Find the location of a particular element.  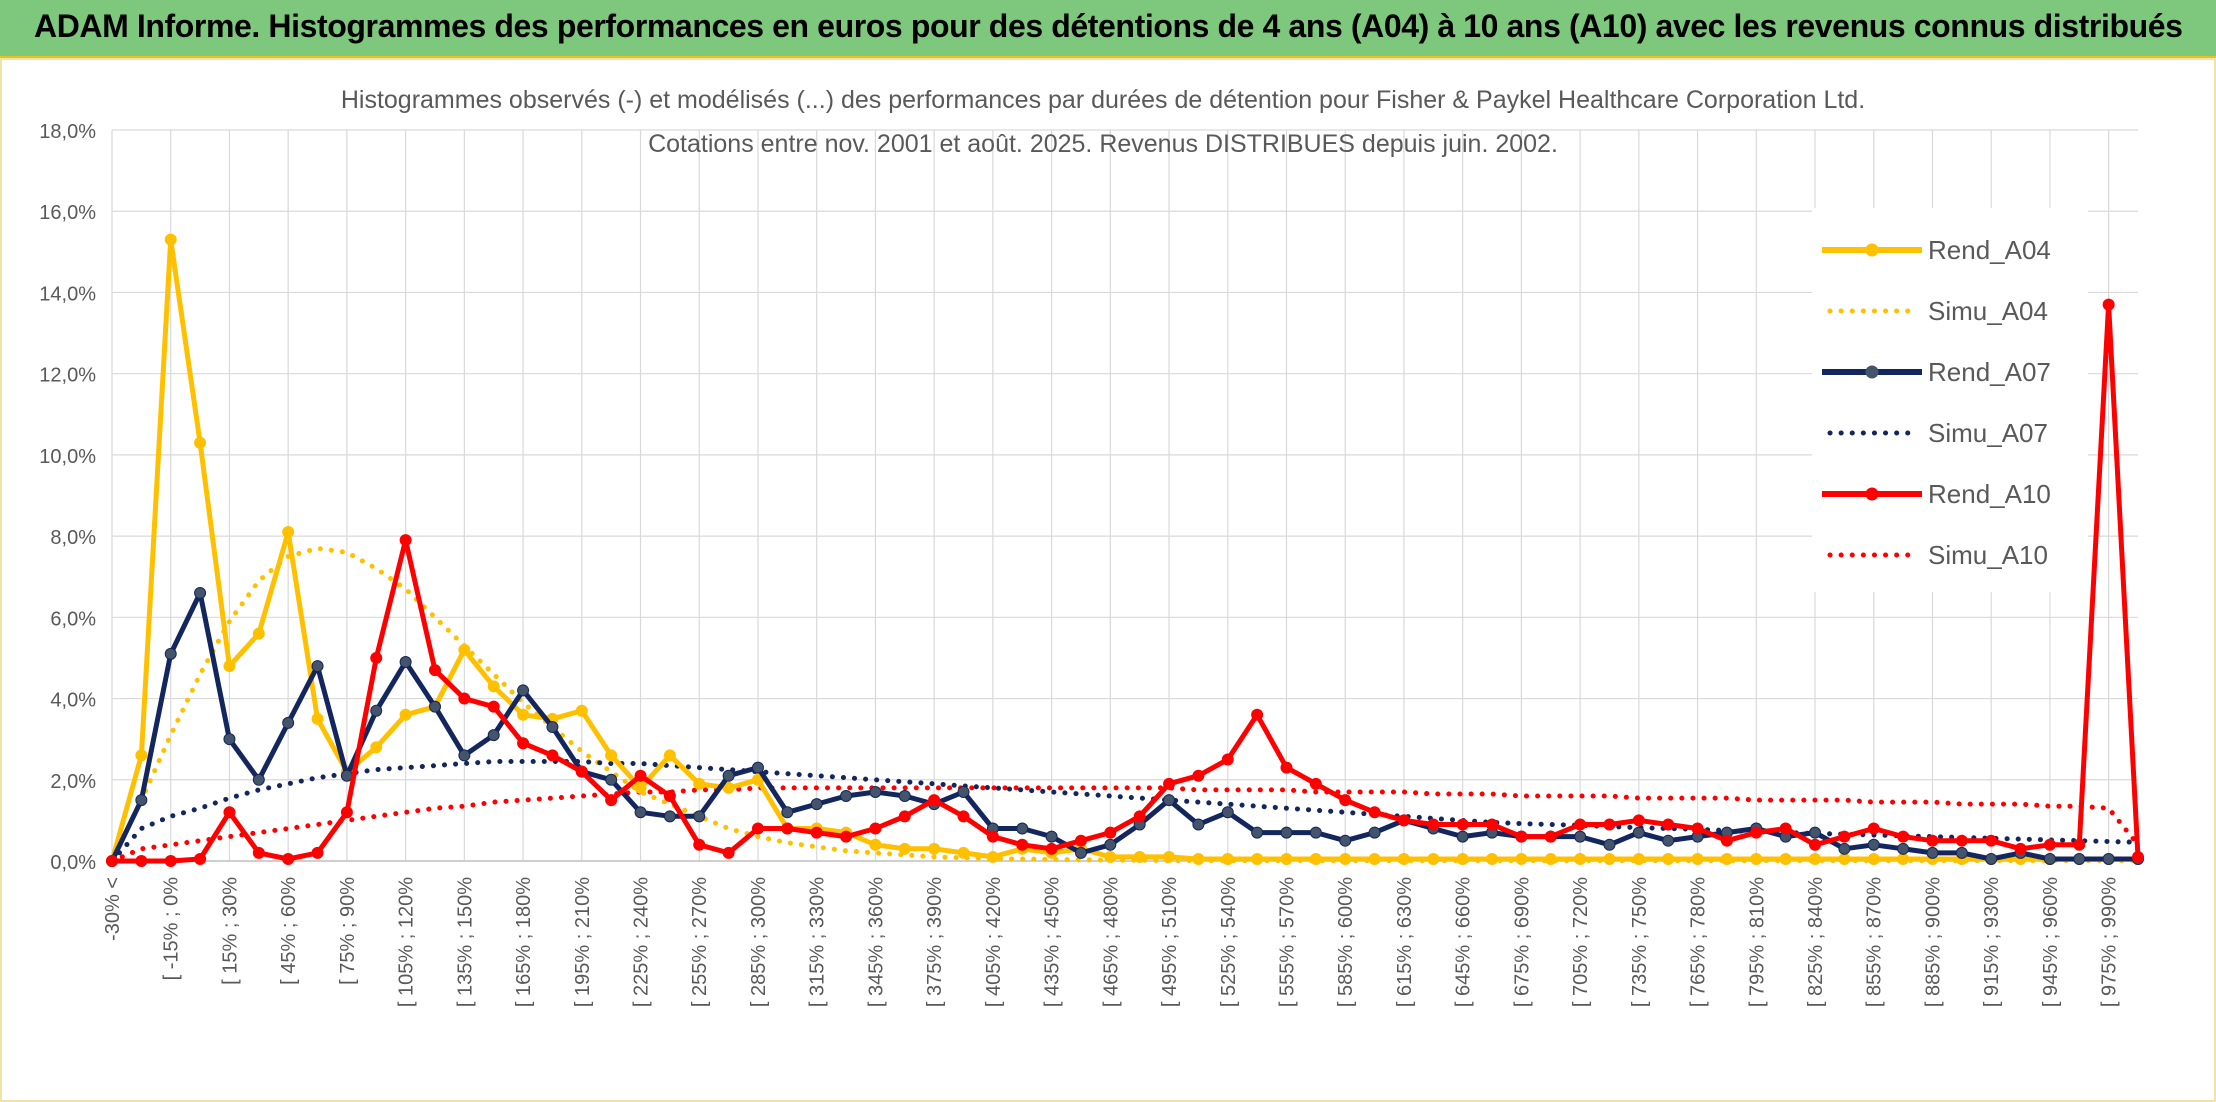

x-tick-label: [ 165% ; 180% is located at coordinates (524, 942).